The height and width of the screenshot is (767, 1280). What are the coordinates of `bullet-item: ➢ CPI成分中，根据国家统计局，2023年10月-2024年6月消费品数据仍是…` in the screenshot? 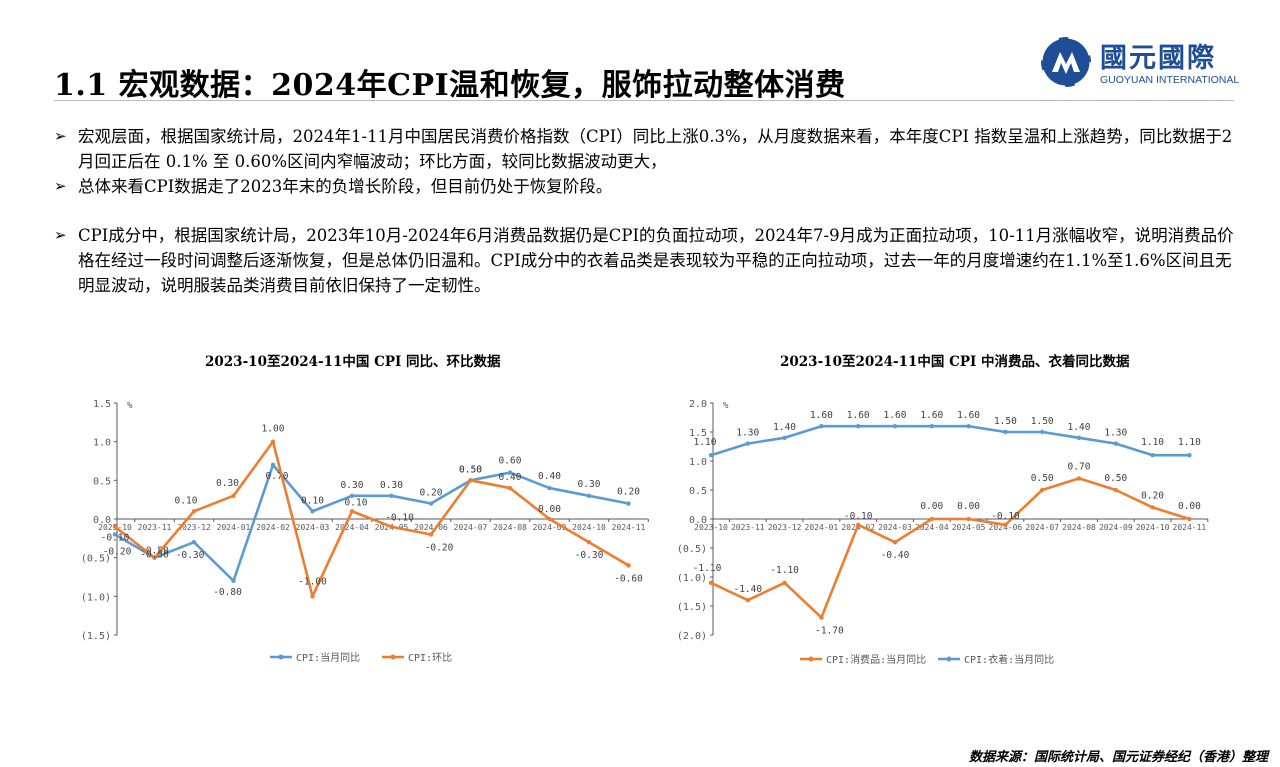 It's located at (646, 260).